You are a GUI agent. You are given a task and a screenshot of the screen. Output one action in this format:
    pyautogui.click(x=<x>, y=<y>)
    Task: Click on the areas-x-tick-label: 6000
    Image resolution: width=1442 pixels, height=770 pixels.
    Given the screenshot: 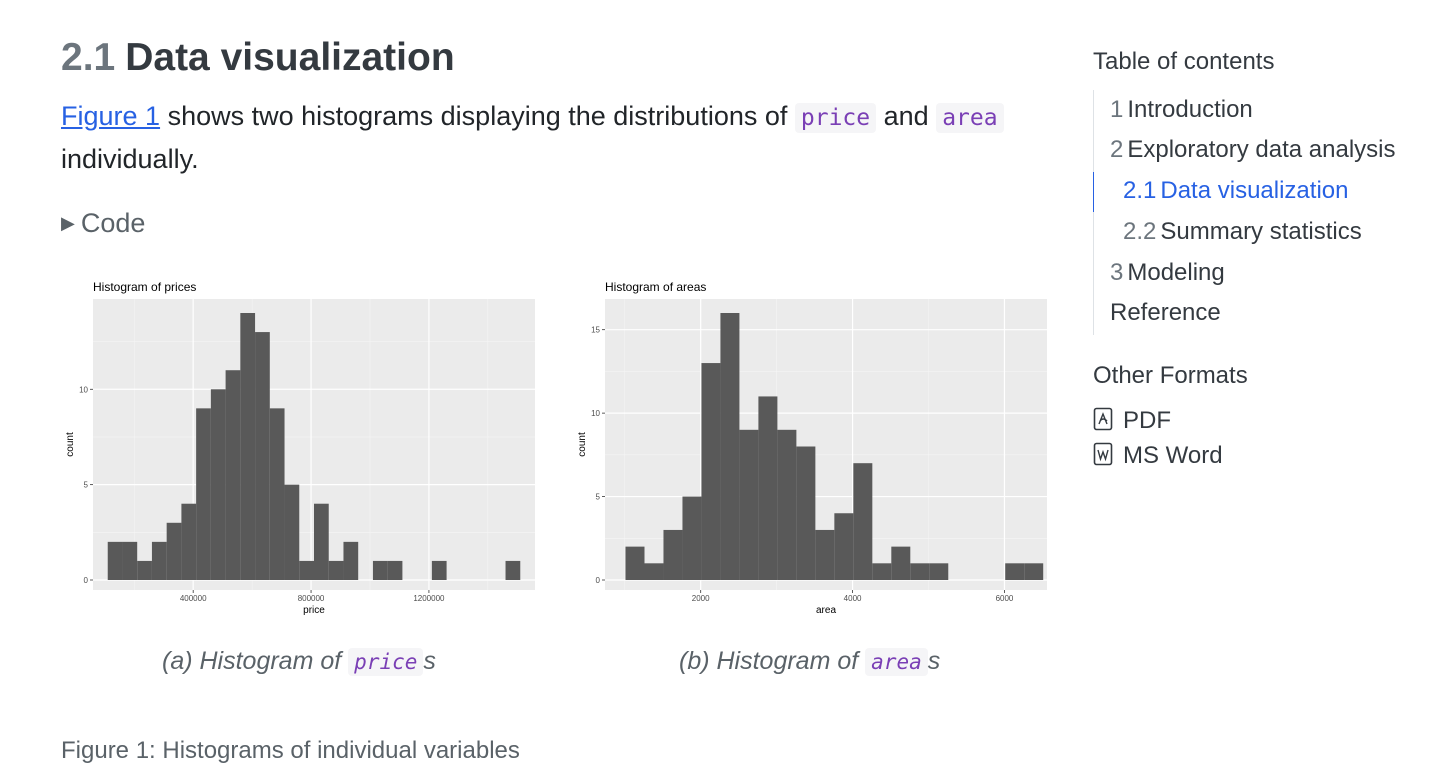 What is the action you would take?
    pyautogui.click(x=1005, y=598)
    